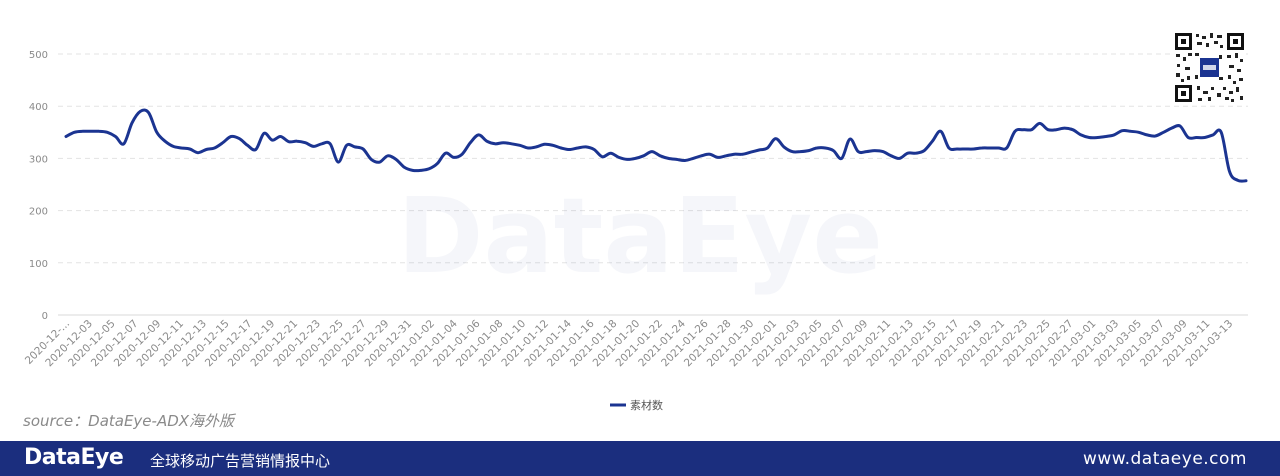 The image size is (1280, 476). I want to click on y-tick-label: 500, so click(38, 55).